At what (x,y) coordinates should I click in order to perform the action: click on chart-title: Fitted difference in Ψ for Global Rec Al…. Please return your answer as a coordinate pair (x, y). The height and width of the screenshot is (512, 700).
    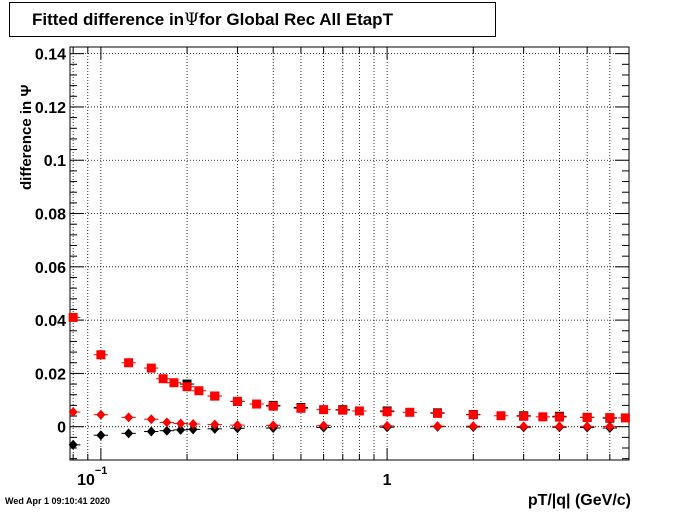
    Looking at the image, I should click on (252, 19).